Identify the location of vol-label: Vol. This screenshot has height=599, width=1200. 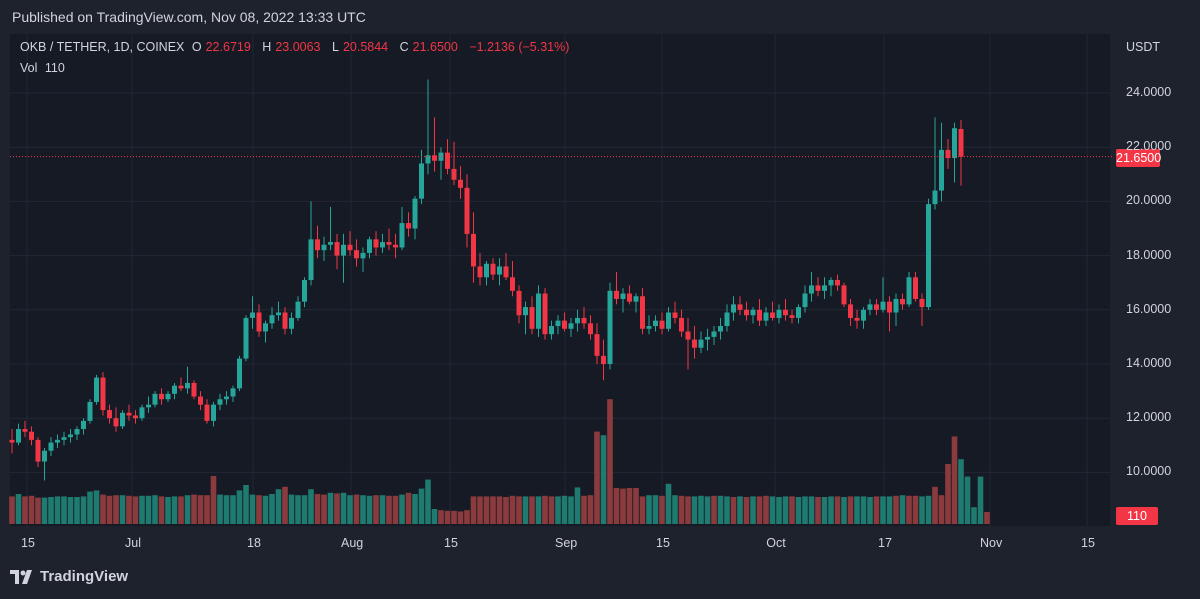
(29, 68).